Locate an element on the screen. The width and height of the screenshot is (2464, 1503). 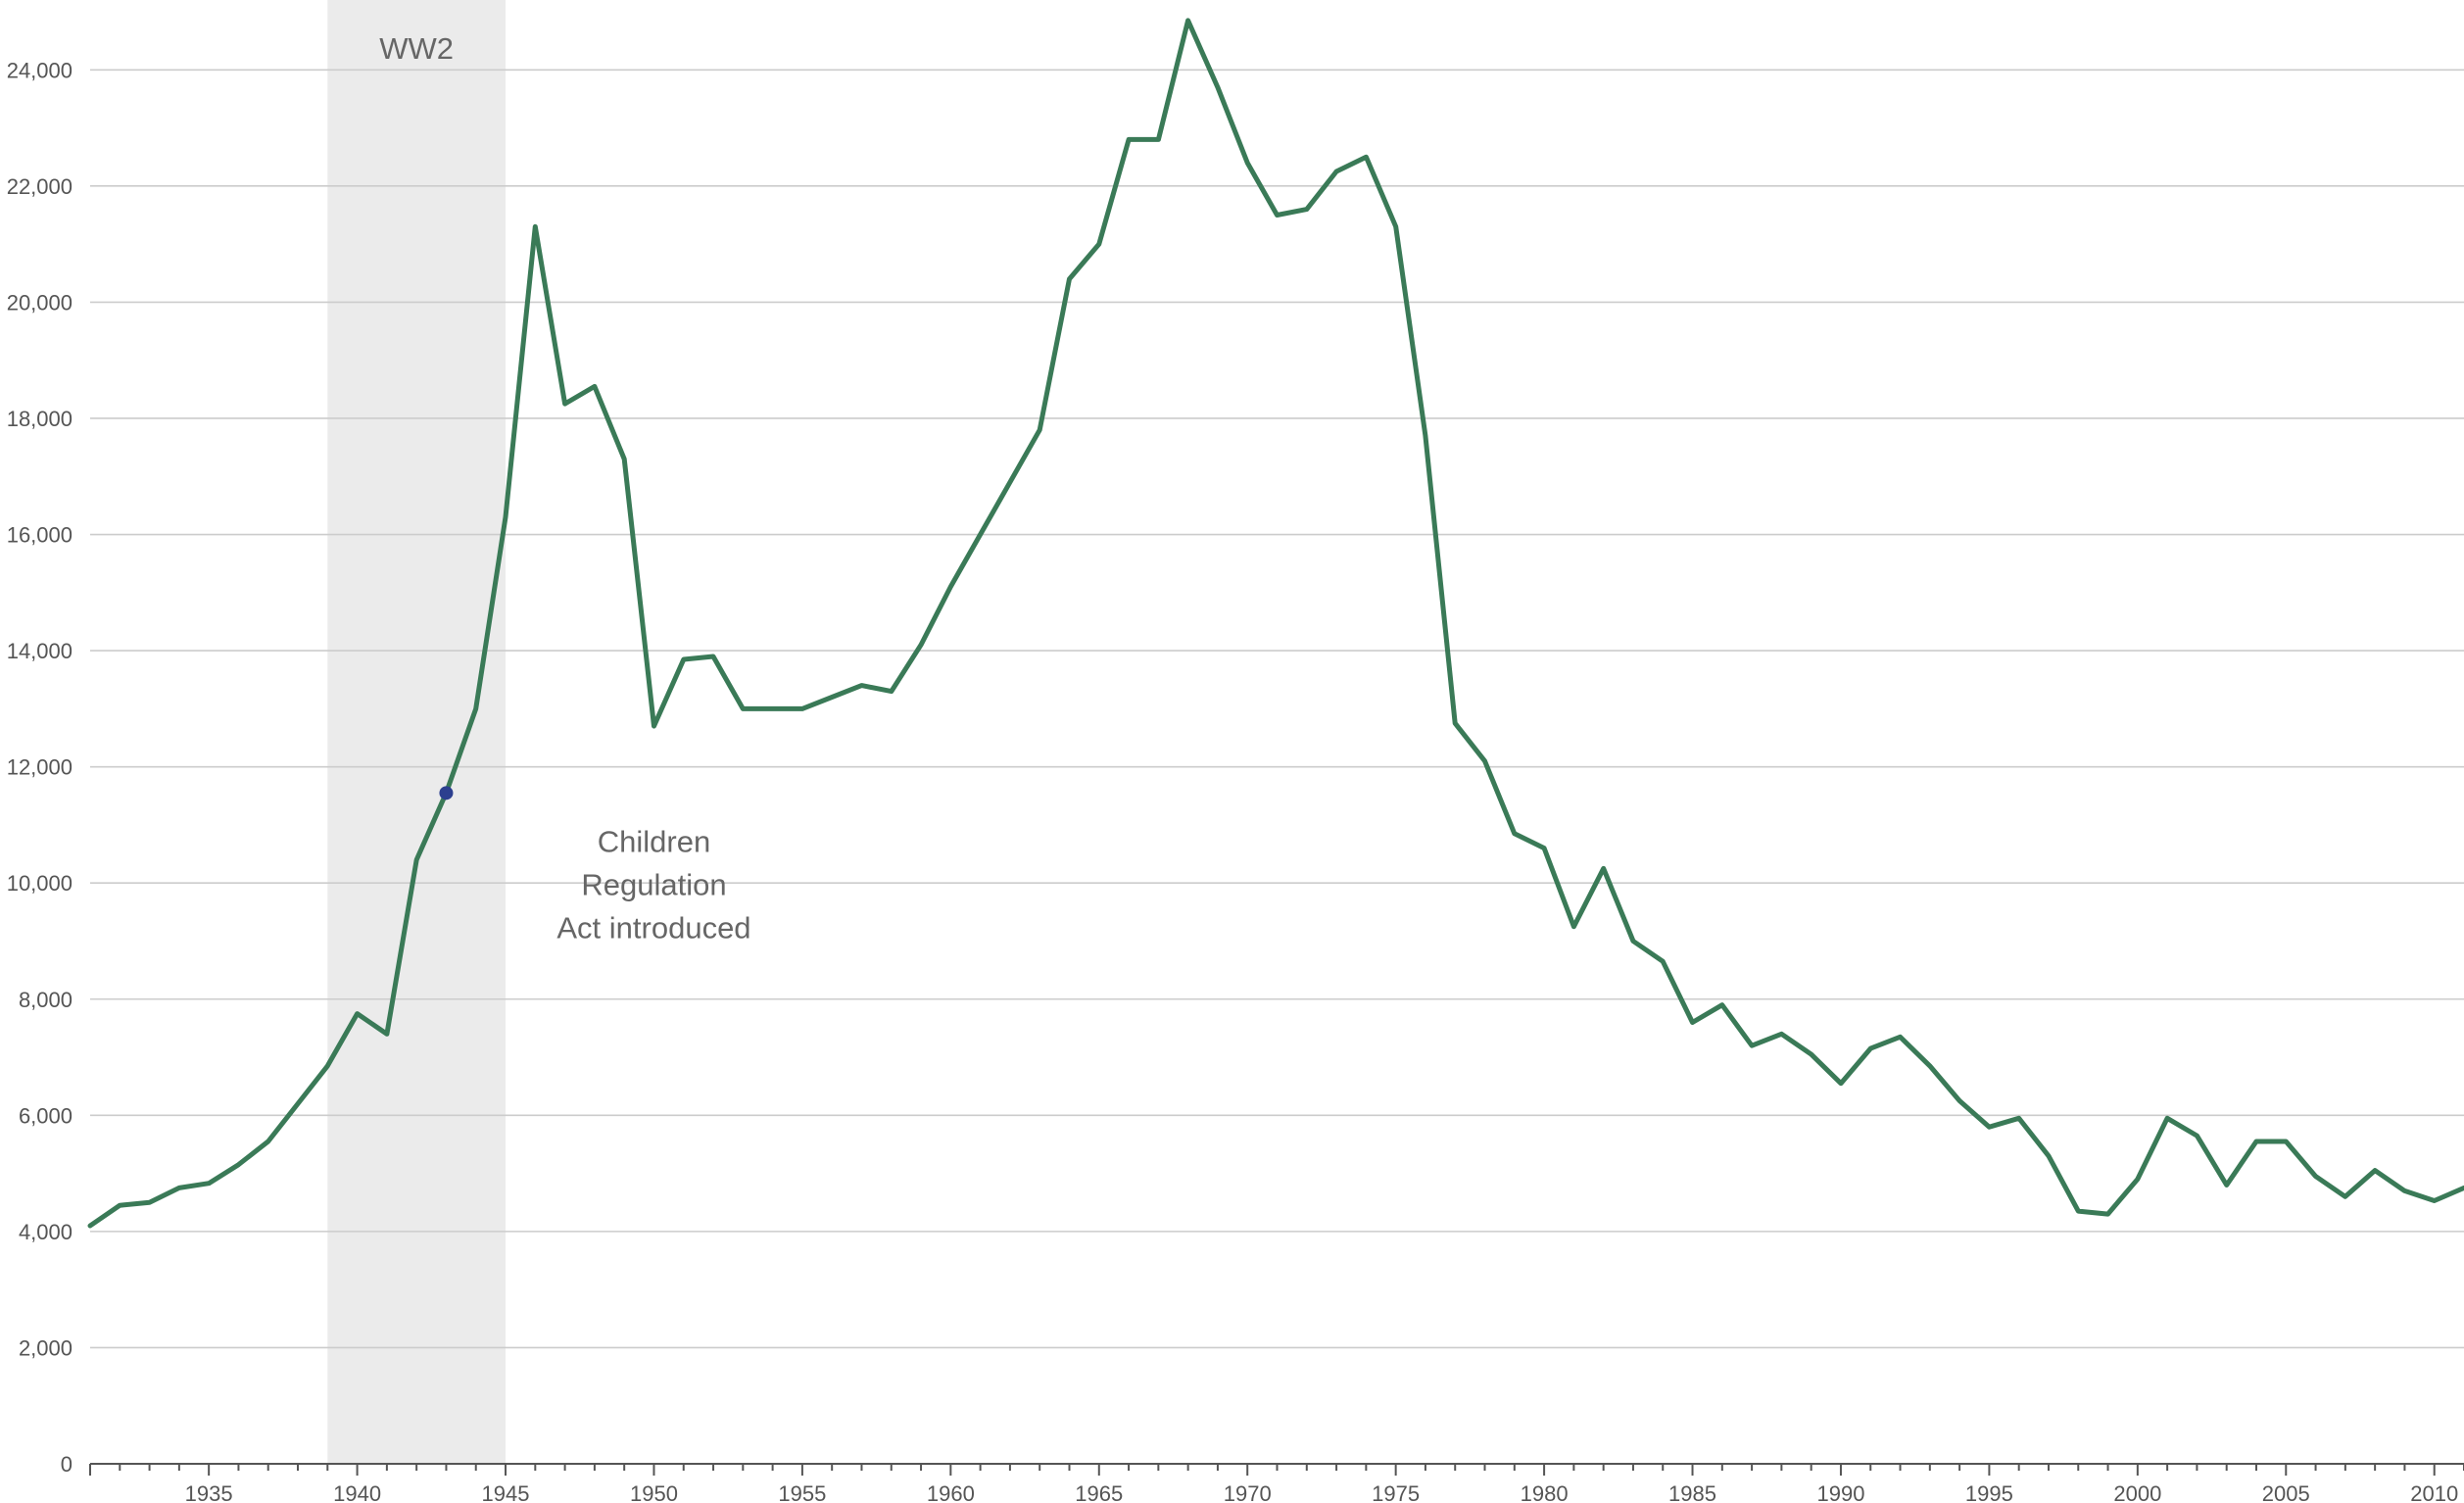
highlight-point is located at coordinates (447, 793).